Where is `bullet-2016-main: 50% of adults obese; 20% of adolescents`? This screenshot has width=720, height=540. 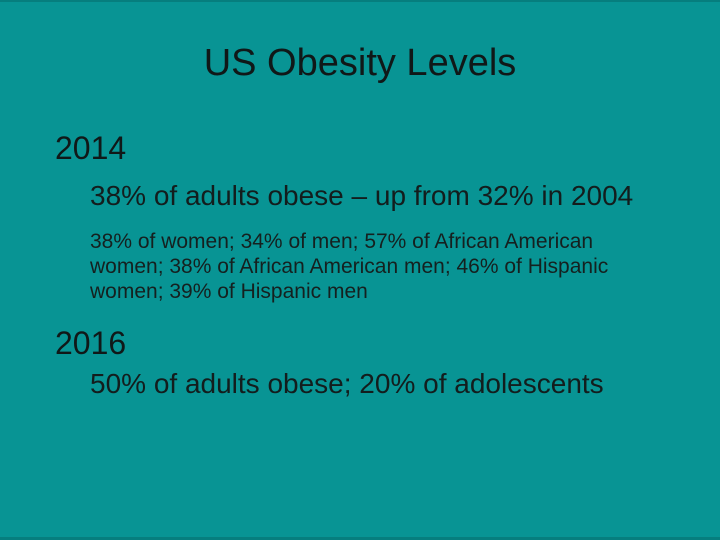 bullet-2016-main: 50% of adults obese; 20% of adolescents is located at coordinates (347, 383).